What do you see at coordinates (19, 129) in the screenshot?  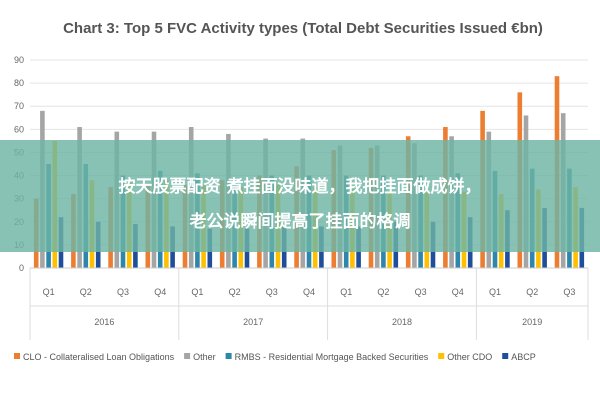 I see `y-tick-label: 60` at bounding box center [19, 129].